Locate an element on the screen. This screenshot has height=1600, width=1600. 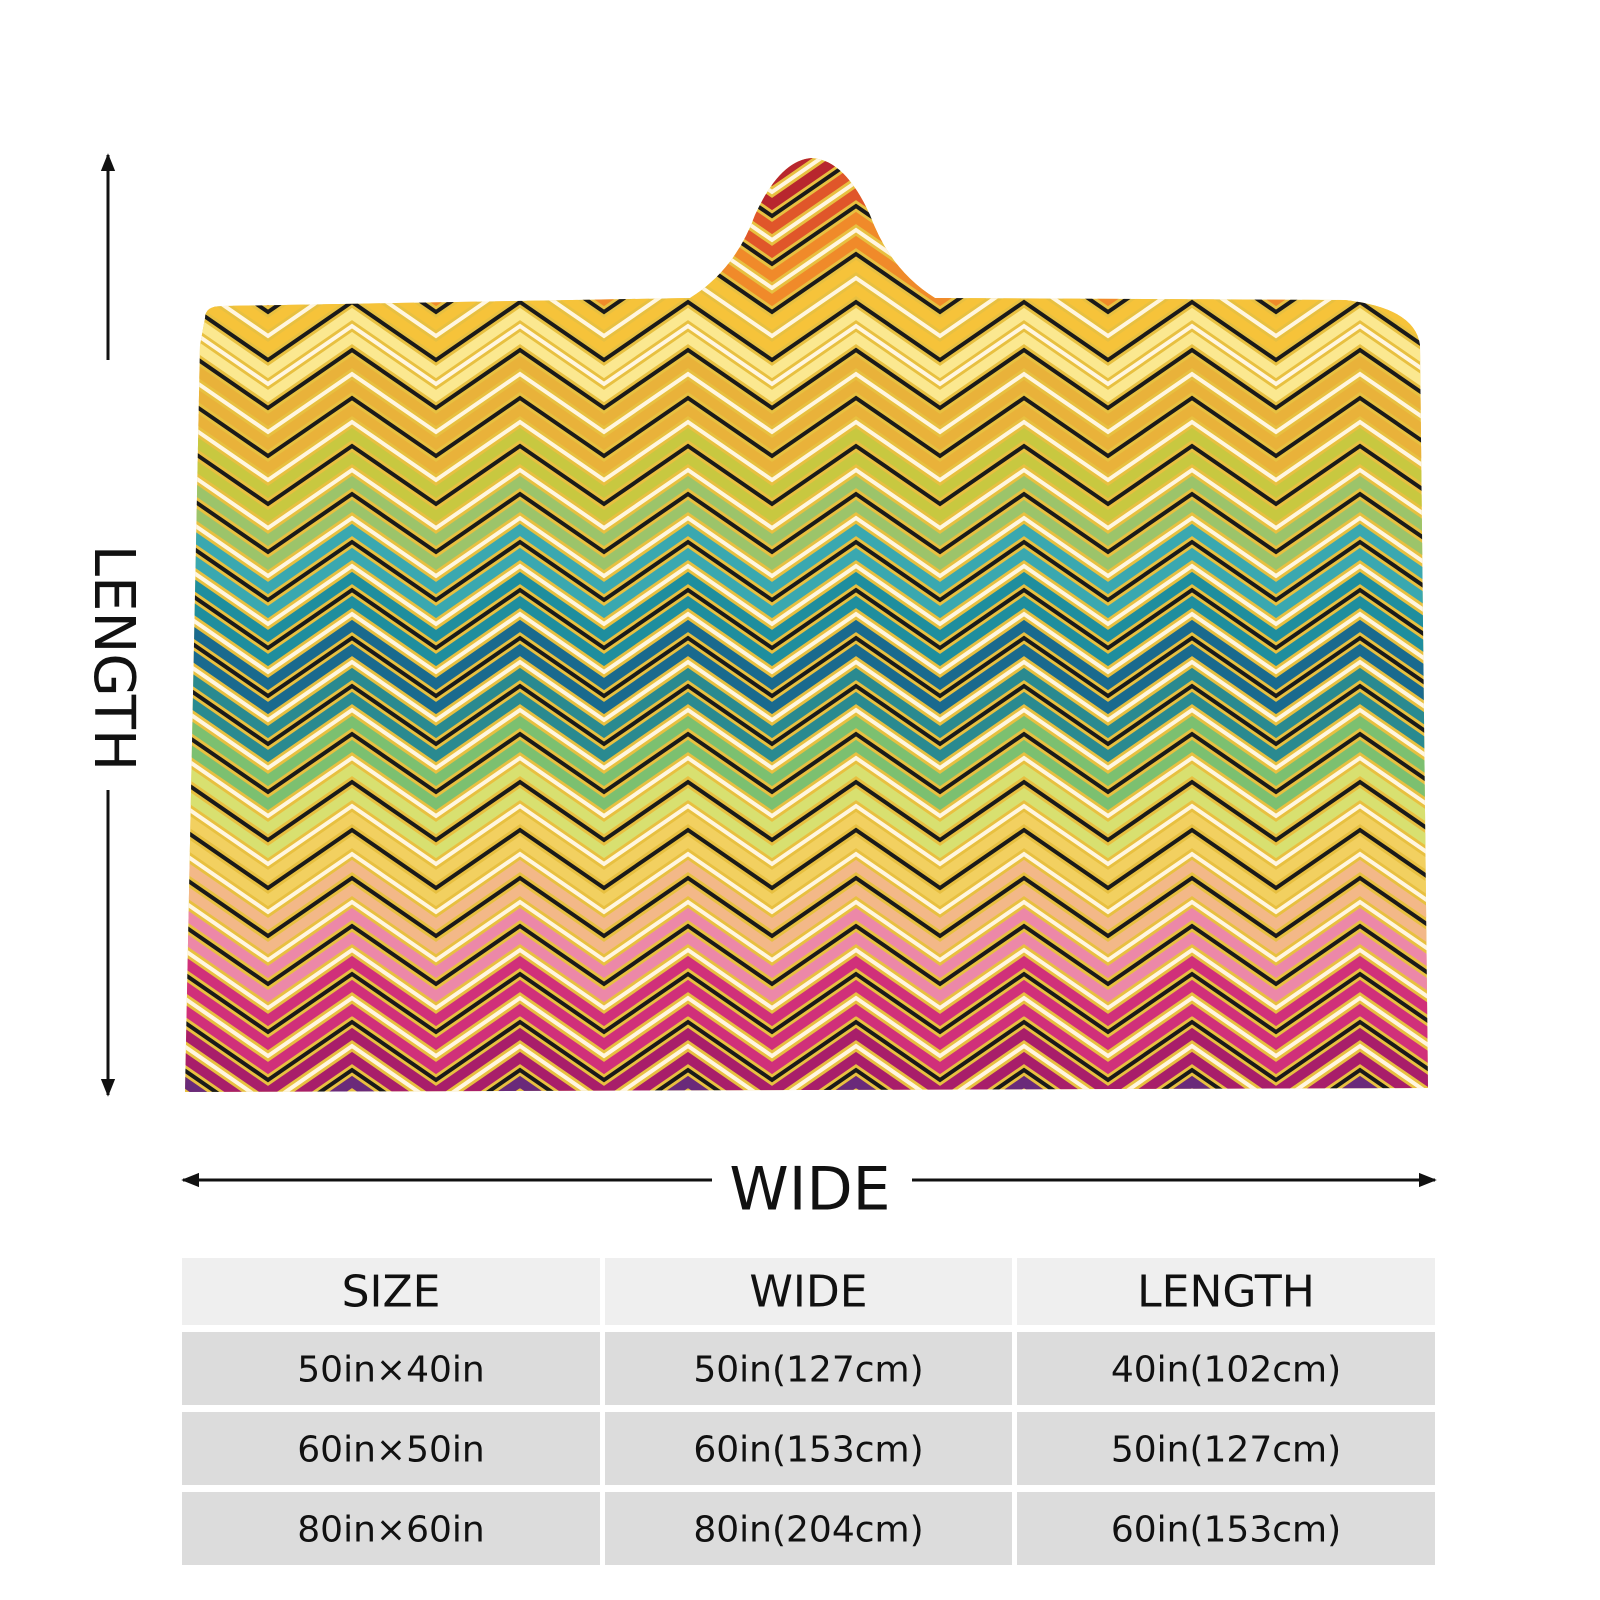
table-header-text: SIZE is located at coordinates (391, 1292).